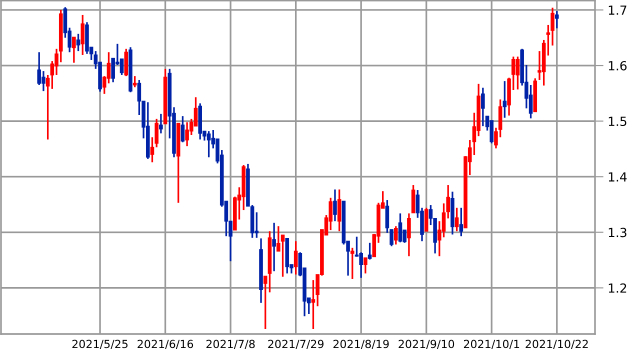  Describe the element at coordinates (100, 345) in the screenshot. I see `x-tick-label: 2021/5/25` at that location.